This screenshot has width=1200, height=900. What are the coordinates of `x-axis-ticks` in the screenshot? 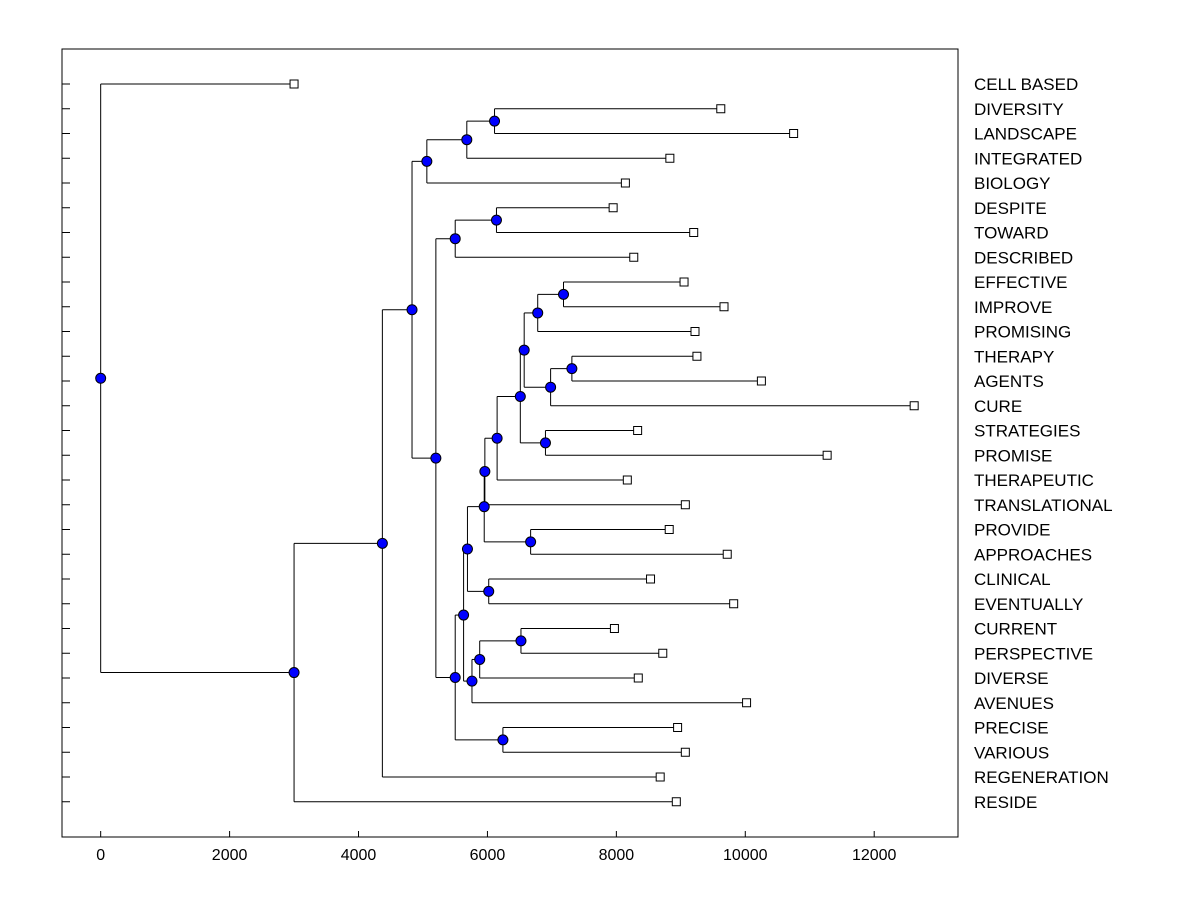 It's located at (487, 834).